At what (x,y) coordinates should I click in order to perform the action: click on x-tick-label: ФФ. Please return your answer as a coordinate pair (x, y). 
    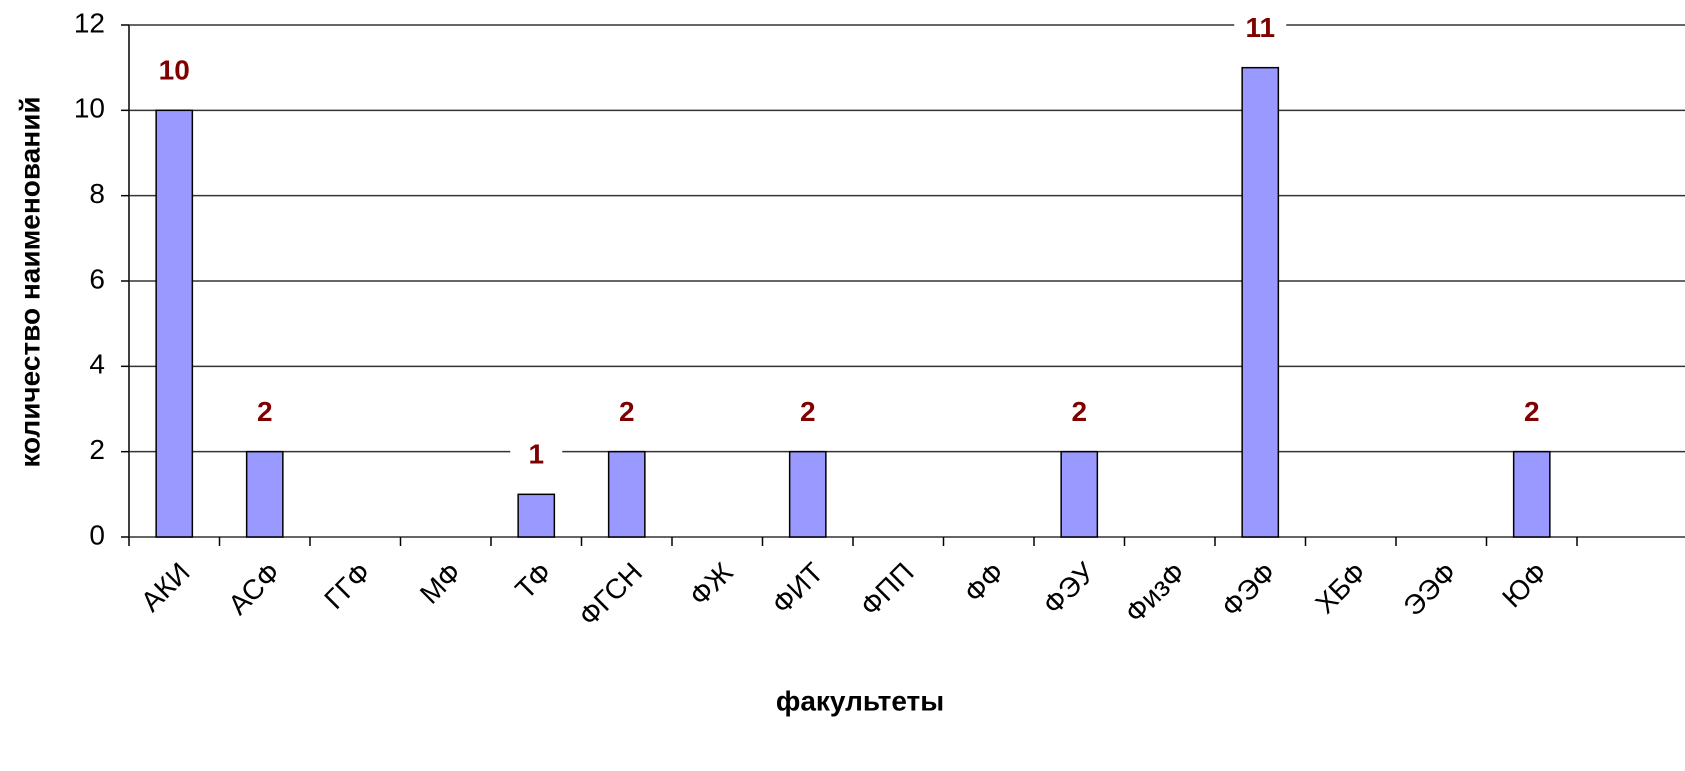
    Looking at the image, I should click on (984, 583).